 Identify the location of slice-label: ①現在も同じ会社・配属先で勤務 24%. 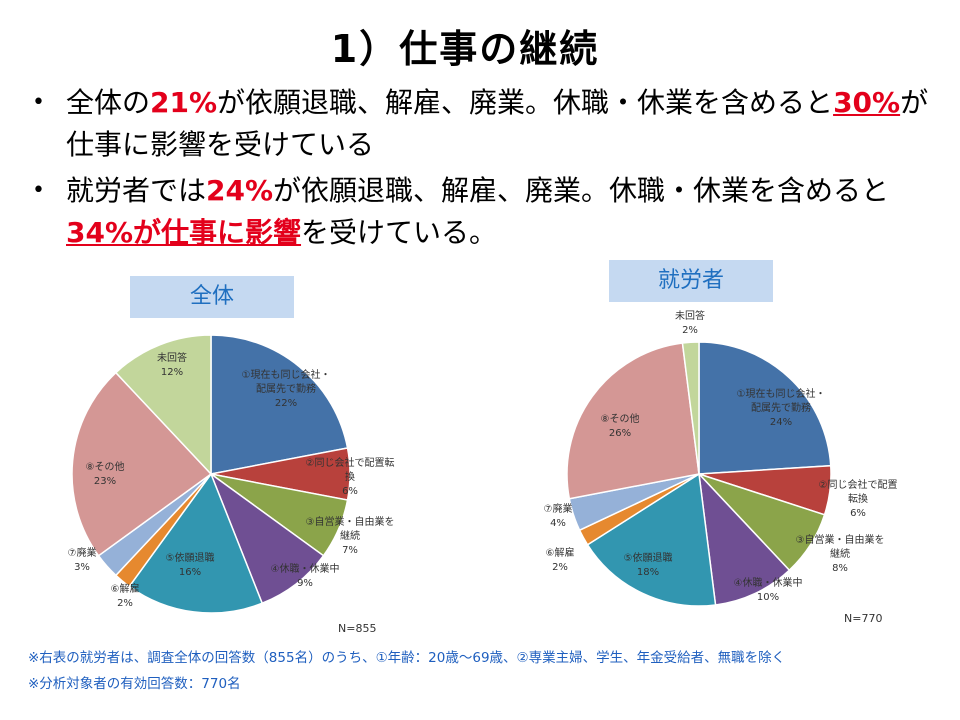
(781, 407).